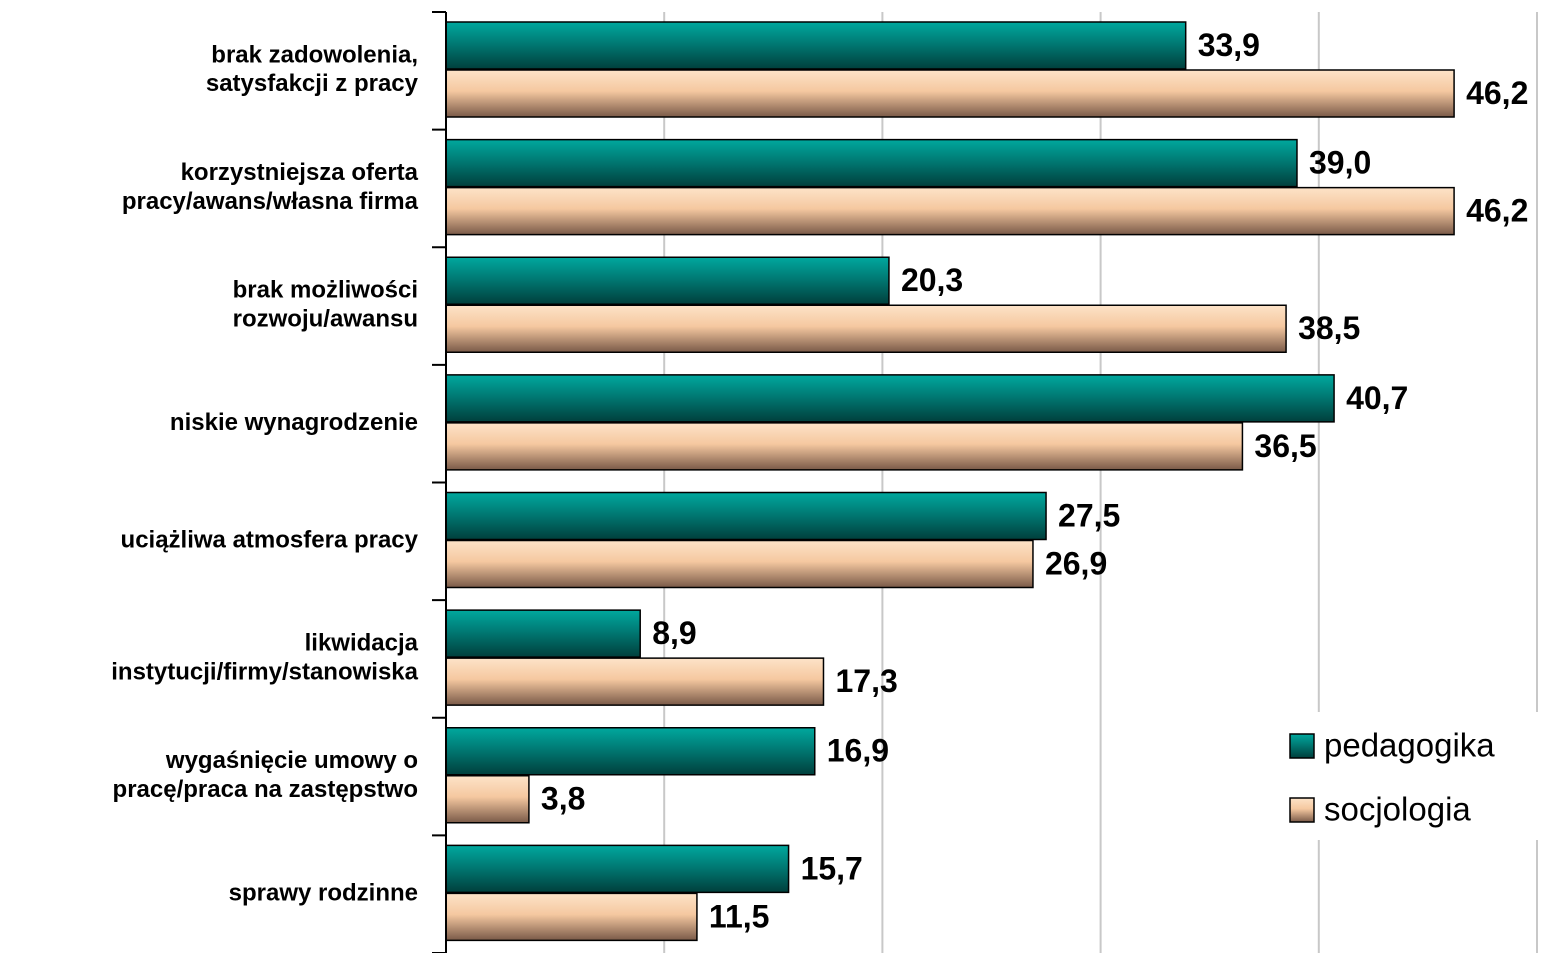 Image resolution: width=1553 pixels, height=953 pixels. Describe the element at coordinates (563, 799) in the screenshot. I see `data-label: 3,8` at that location.